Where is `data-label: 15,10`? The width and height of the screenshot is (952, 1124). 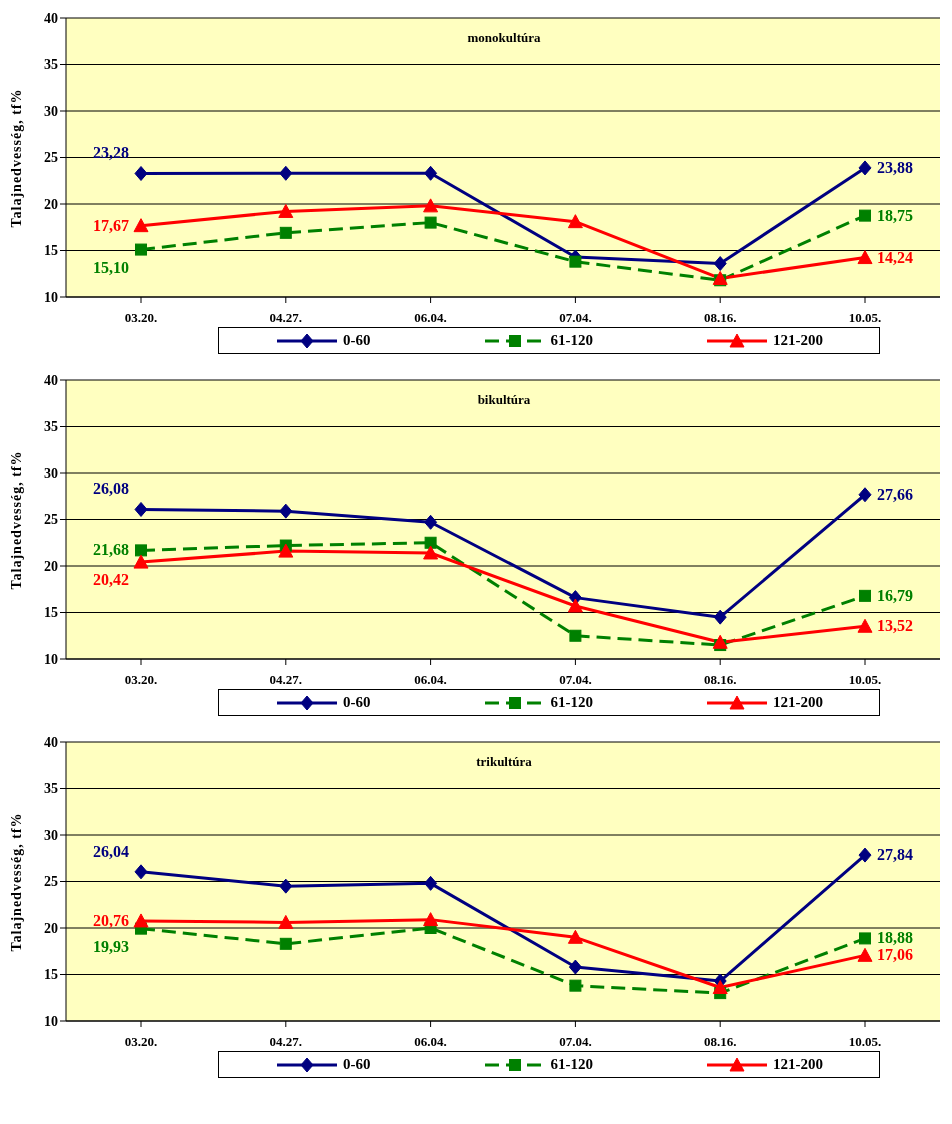 data-label: 15,10 is located at coordinates (111, 267).